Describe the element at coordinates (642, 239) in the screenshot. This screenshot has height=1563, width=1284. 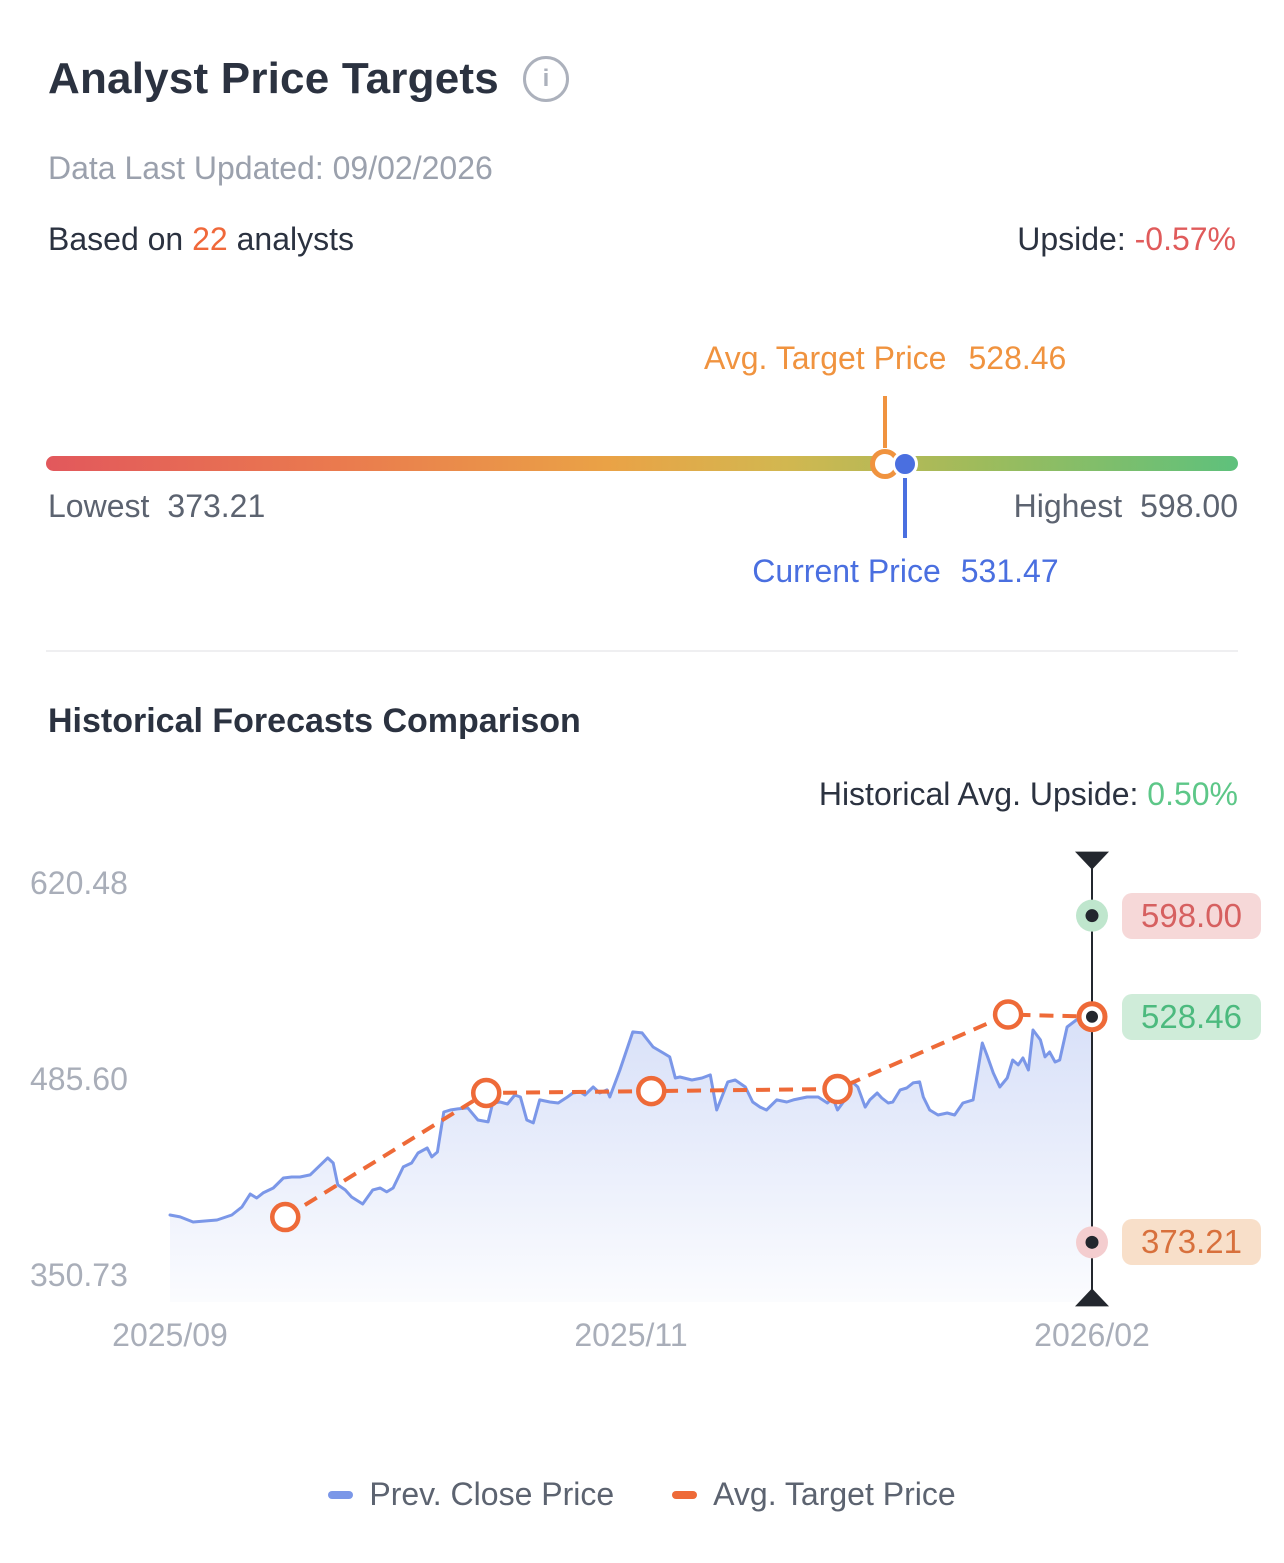
I see `meta-row: Based on 22 analysts Upside: -0.57%` at that location.